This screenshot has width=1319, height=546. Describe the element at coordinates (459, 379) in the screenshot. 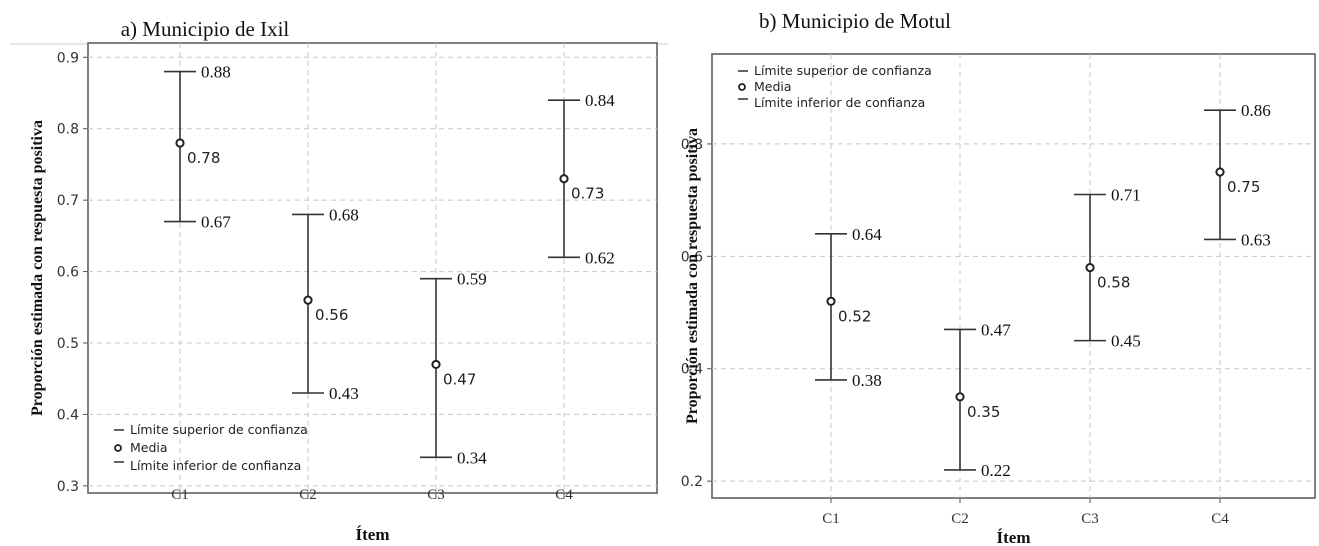

I see `mean-value-label: 0.47` at that location.